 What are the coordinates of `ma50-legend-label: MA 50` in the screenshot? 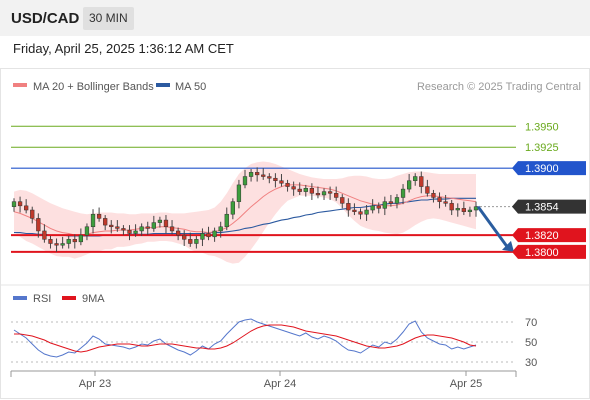 It's located at (190, 87).